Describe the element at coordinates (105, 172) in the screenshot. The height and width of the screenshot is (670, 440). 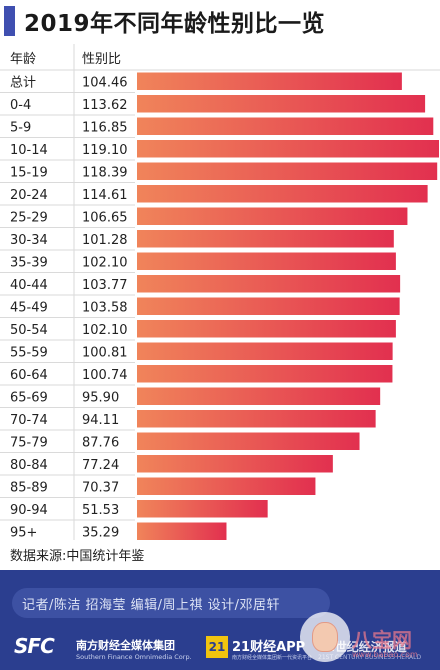
I see `value-label: 118.39` at that location.